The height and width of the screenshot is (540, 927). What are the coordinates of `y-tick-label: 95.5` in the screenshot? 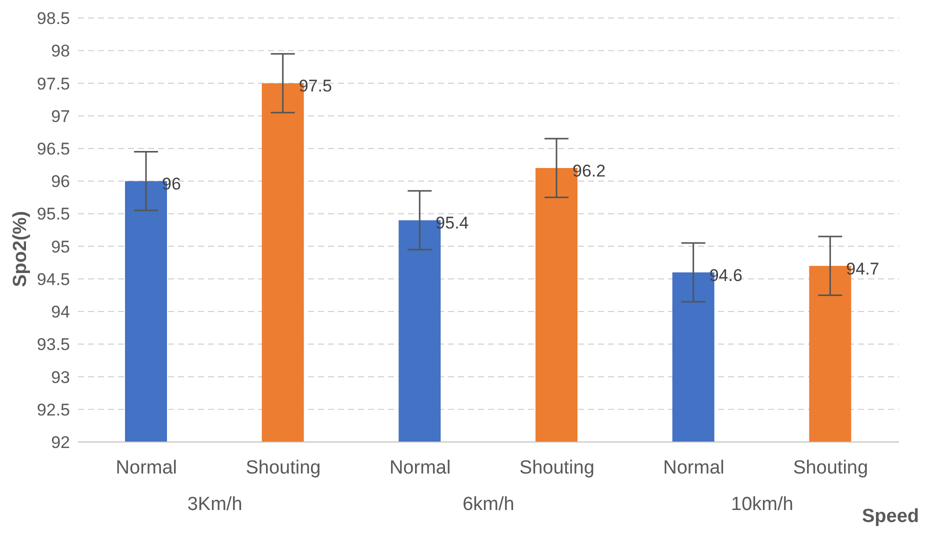 It's located at (53, 214).